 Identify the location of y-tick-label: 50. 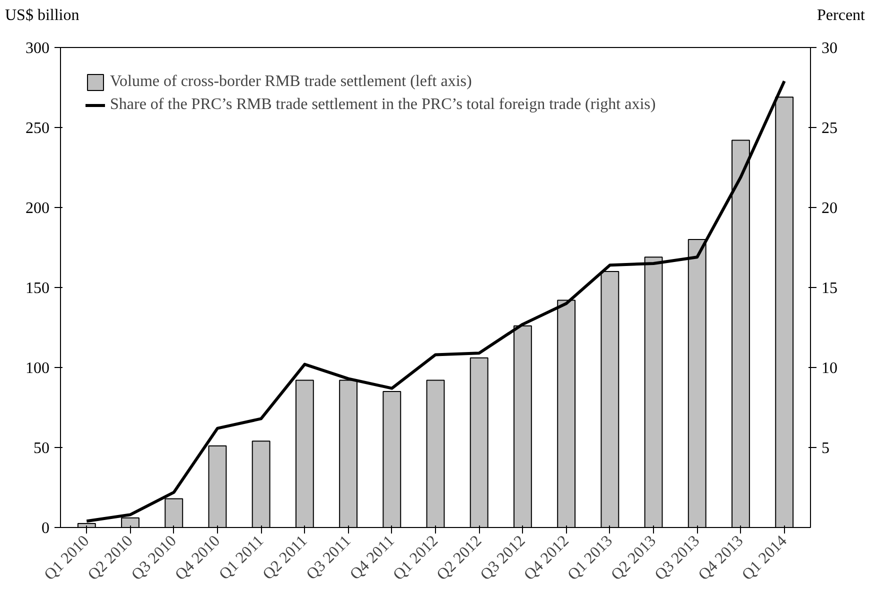
(42, 448).